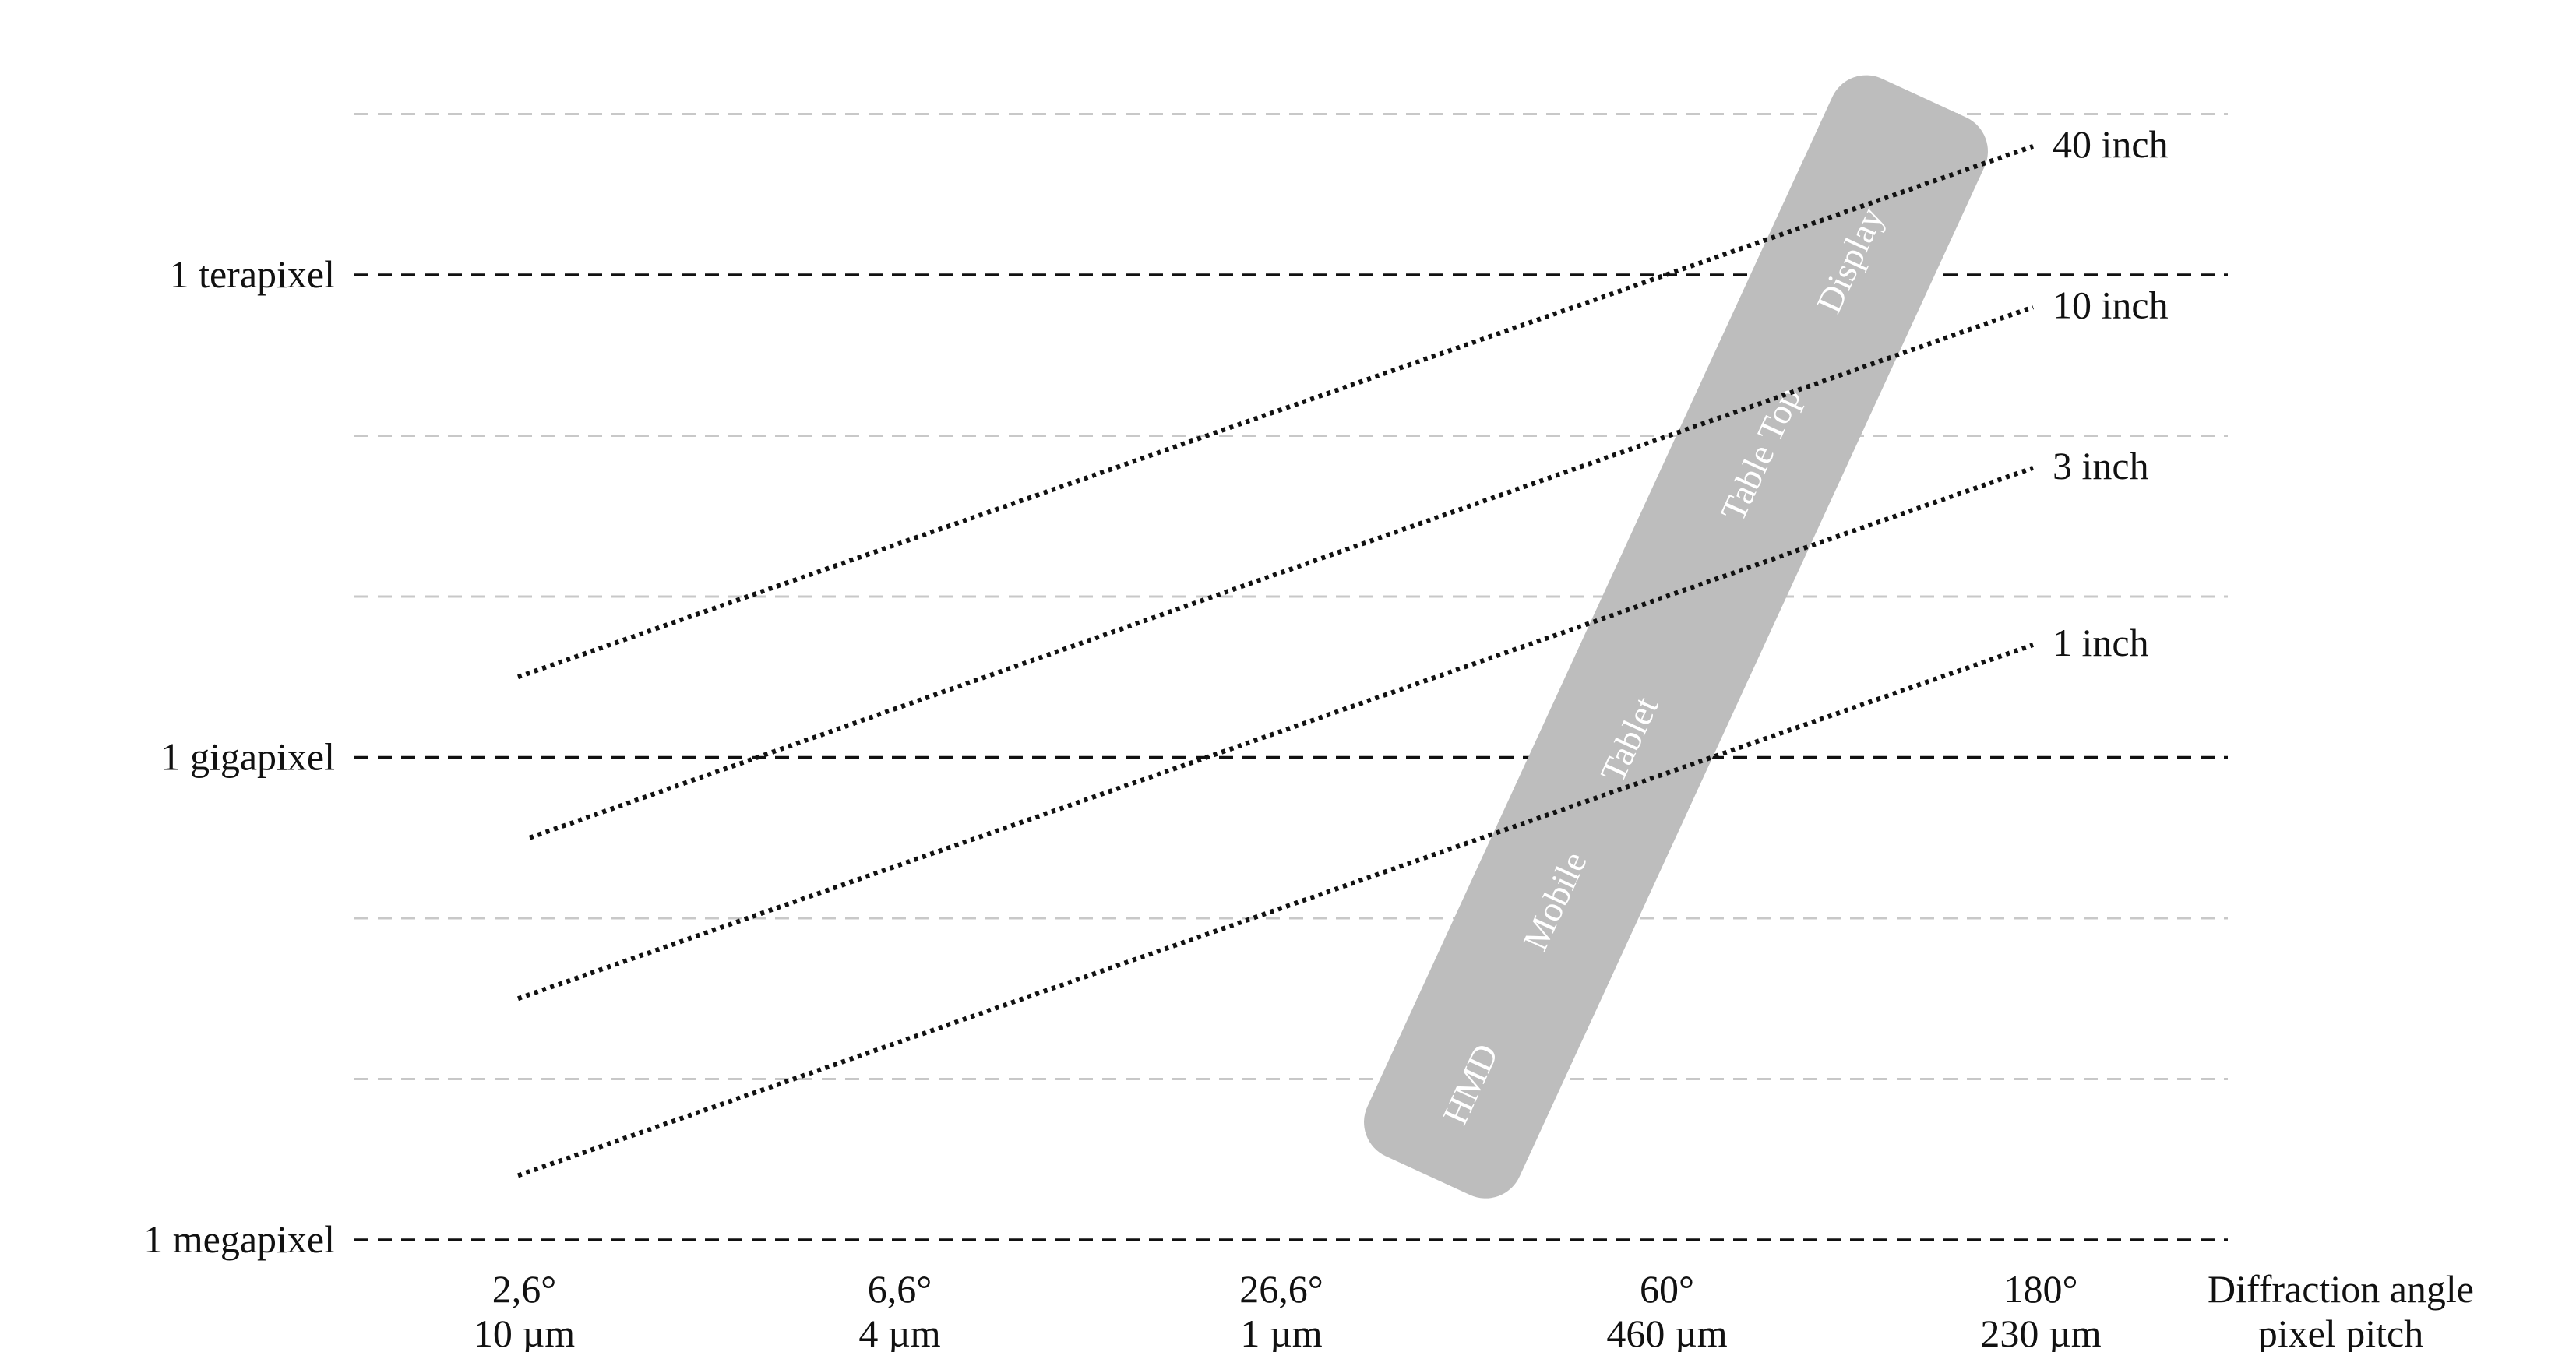 The height and width of the screenshot is (1352, 2576). Describe the element at coordinates (524, 1289) in the screenshot. I see `x-tick-angle-label: 2,6°` at that location.